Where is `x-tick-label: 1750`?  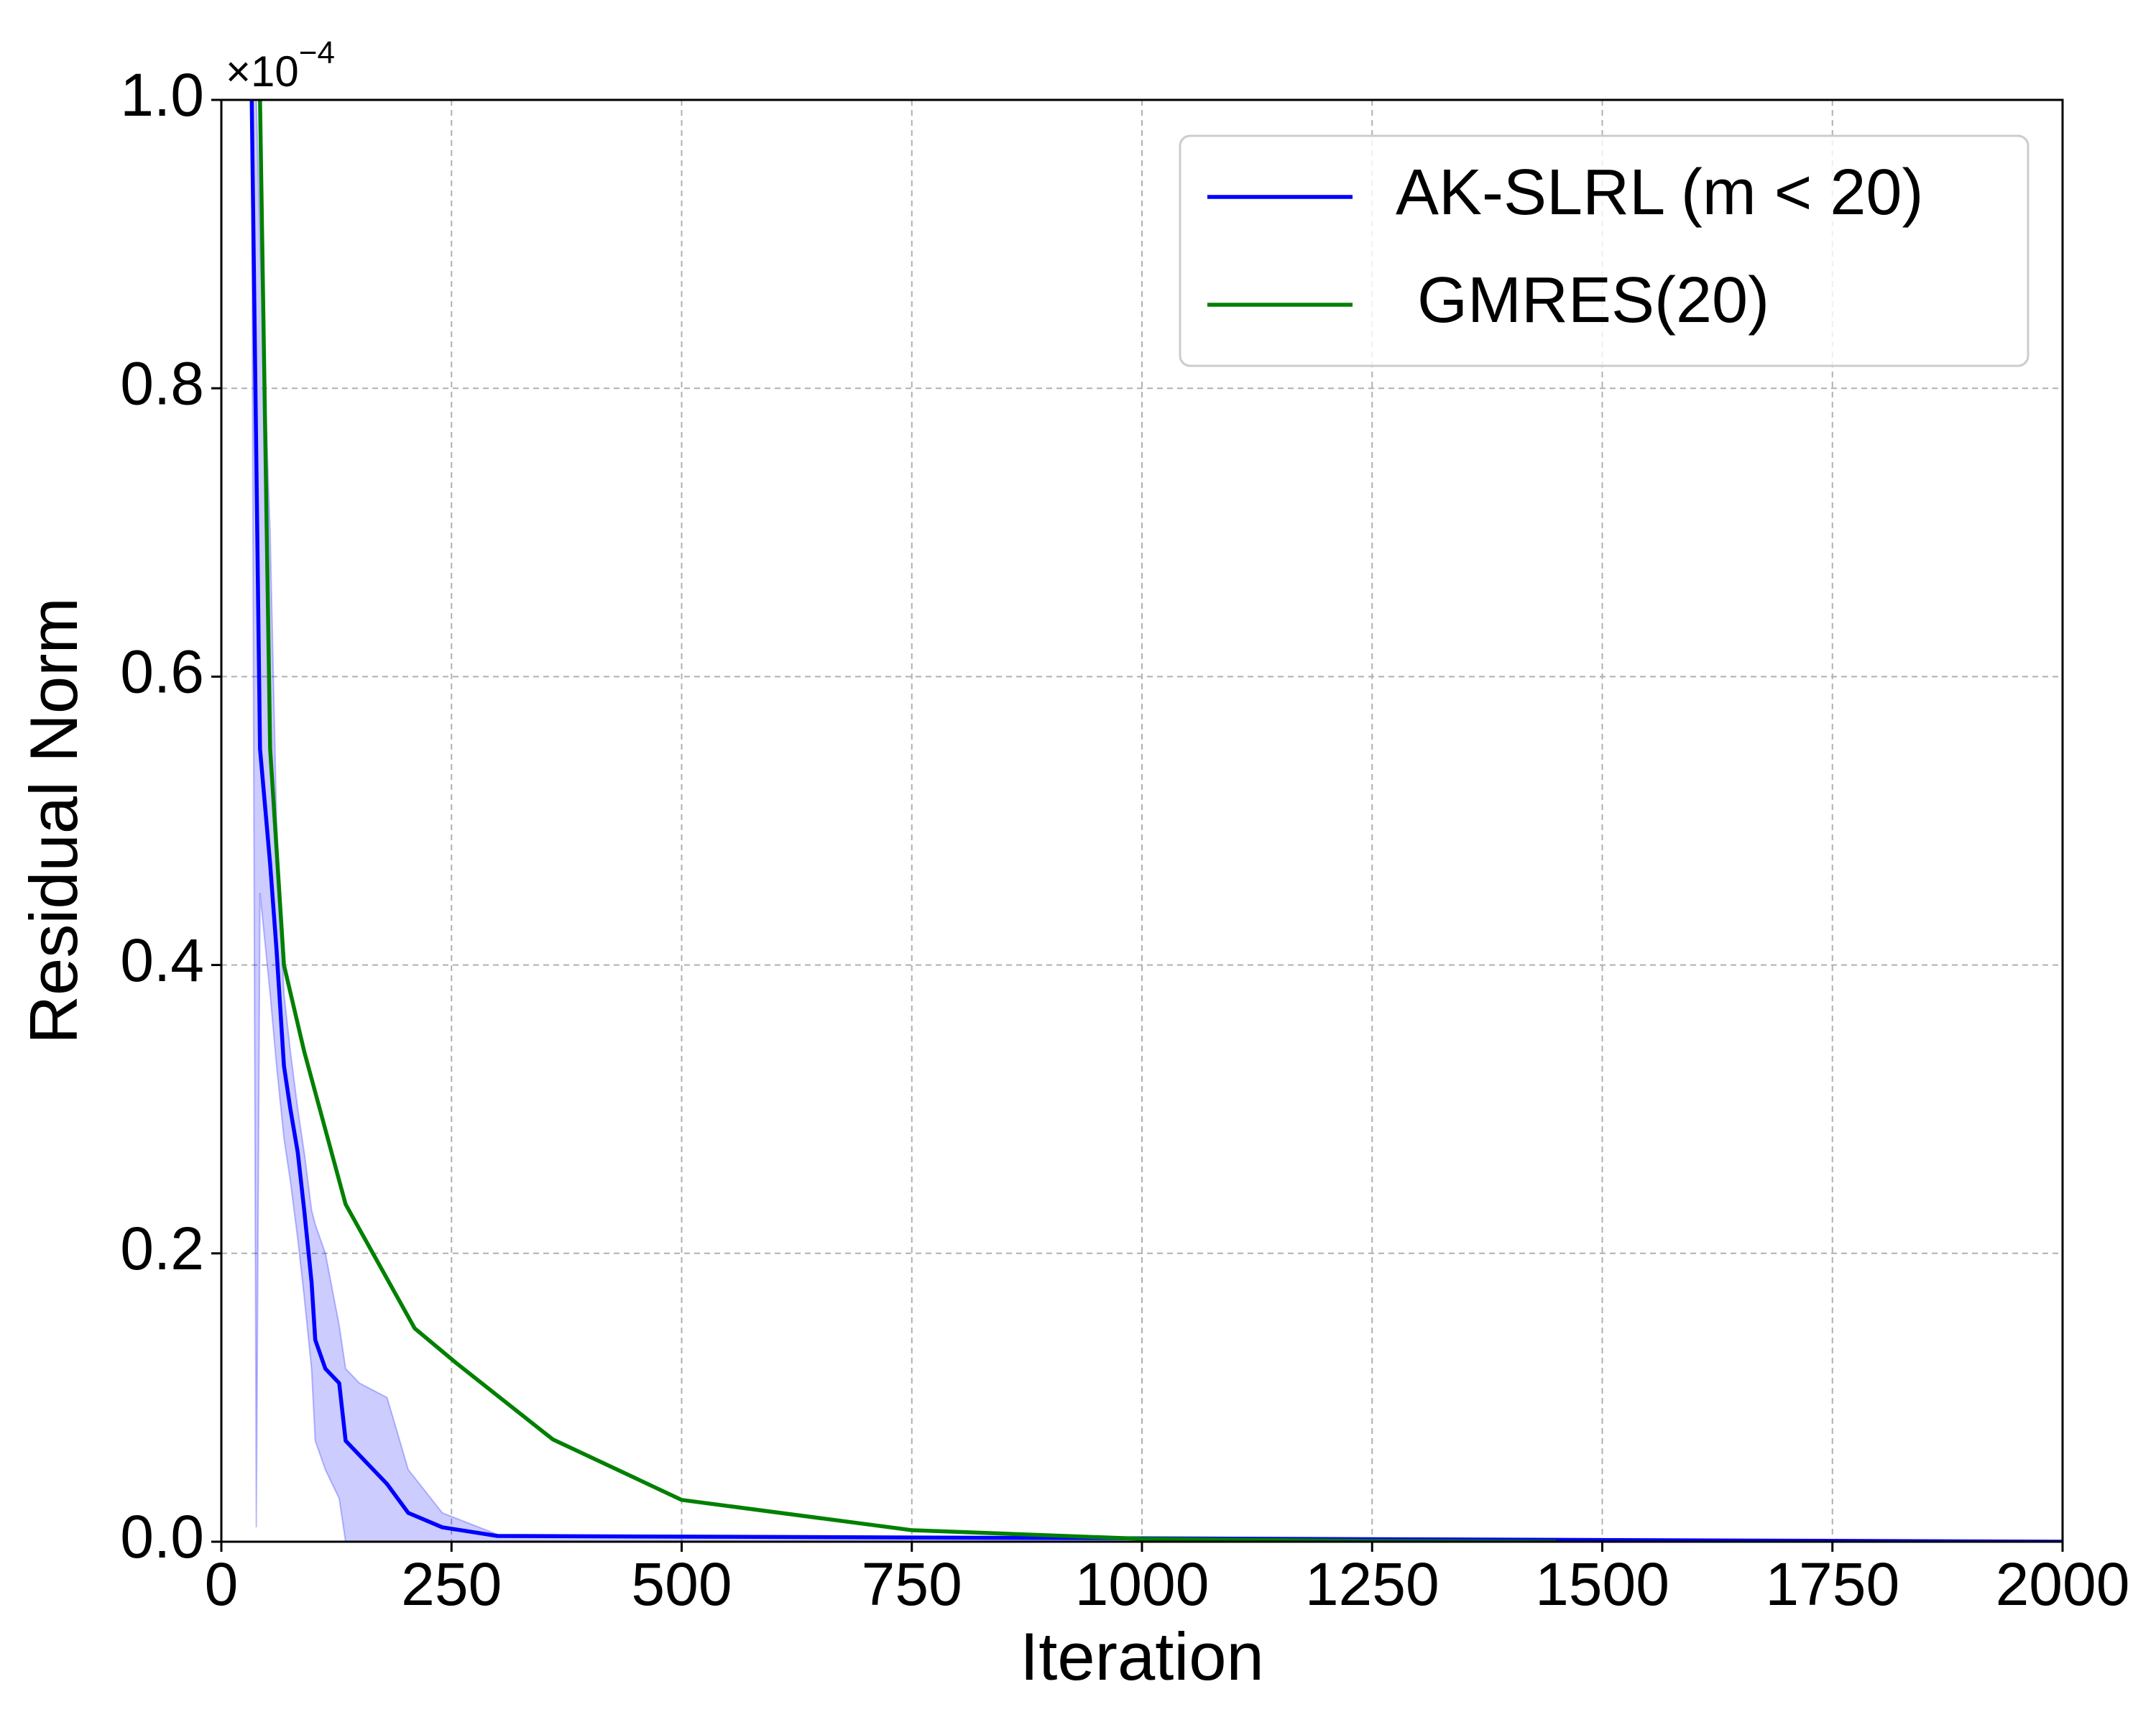
x-tick-label: 1750 is located at coordinates (1832, 1584).